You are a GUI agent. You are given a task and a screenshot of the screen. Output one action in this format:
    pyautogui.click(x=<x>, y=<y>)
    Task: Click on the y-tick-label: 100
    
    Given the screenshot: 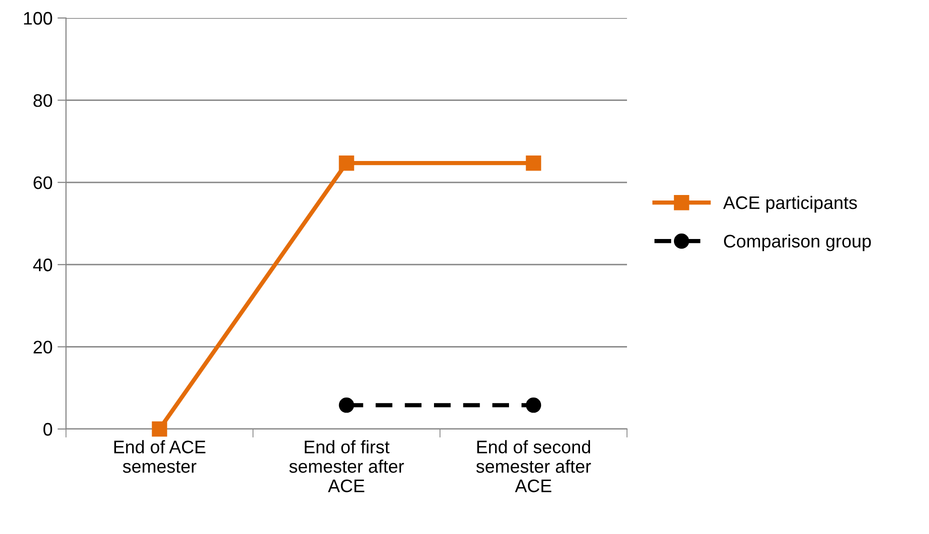 What is the action you would take?
    pyautogui.click(x=38, y=18)
    